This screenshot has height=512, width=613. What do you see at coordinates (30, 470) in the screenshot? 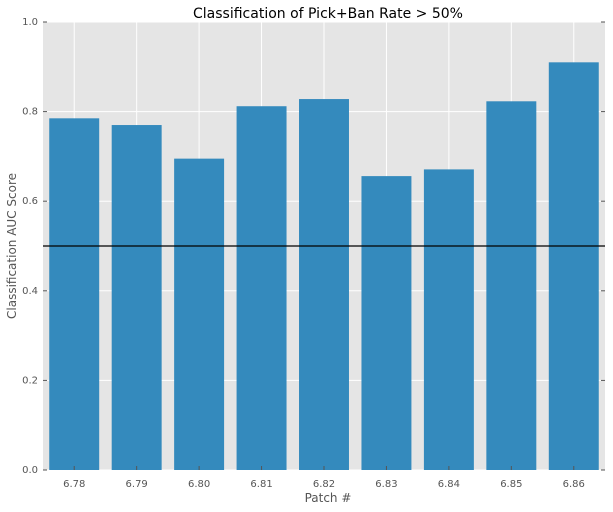
I see `y-tick-label: 0.0` at bounding box center [30, 470].